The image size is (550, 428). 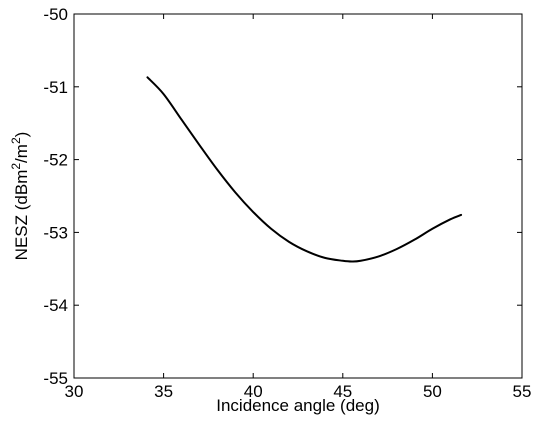 I want to click on x-axis-label: Incidence angle (deg), so click(x=298, y=405).